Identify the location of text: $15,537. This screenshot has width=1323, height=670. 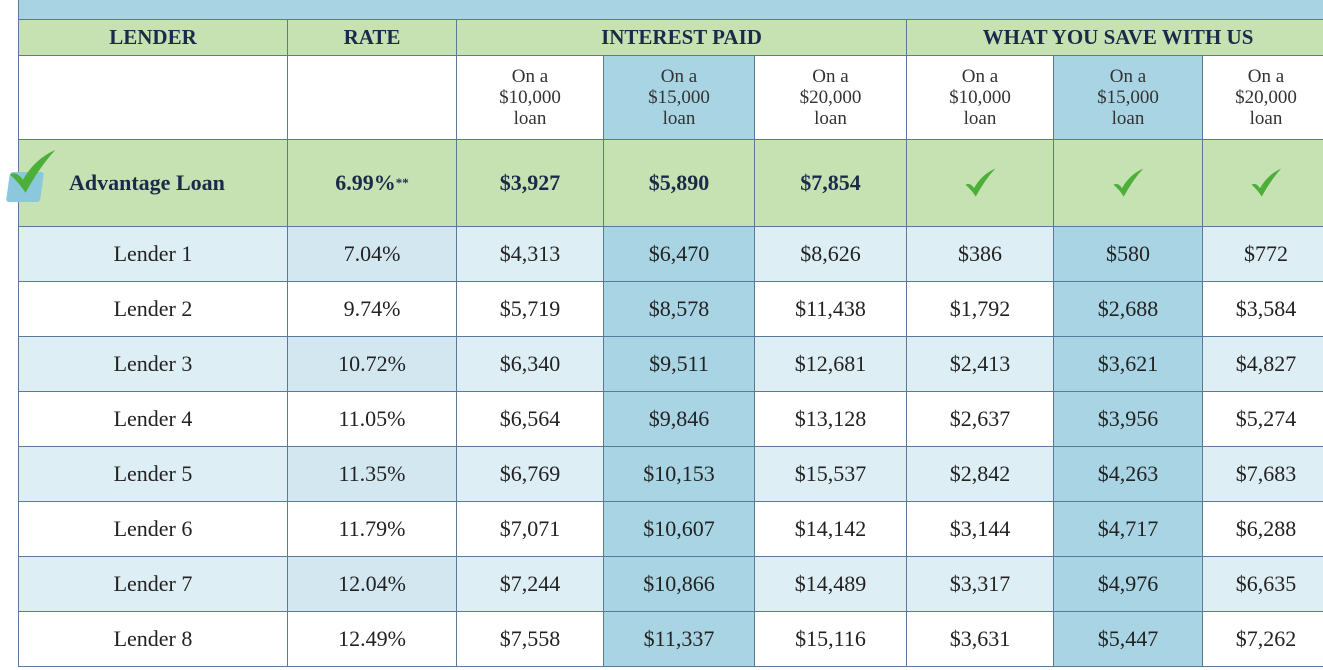
(830, 473).